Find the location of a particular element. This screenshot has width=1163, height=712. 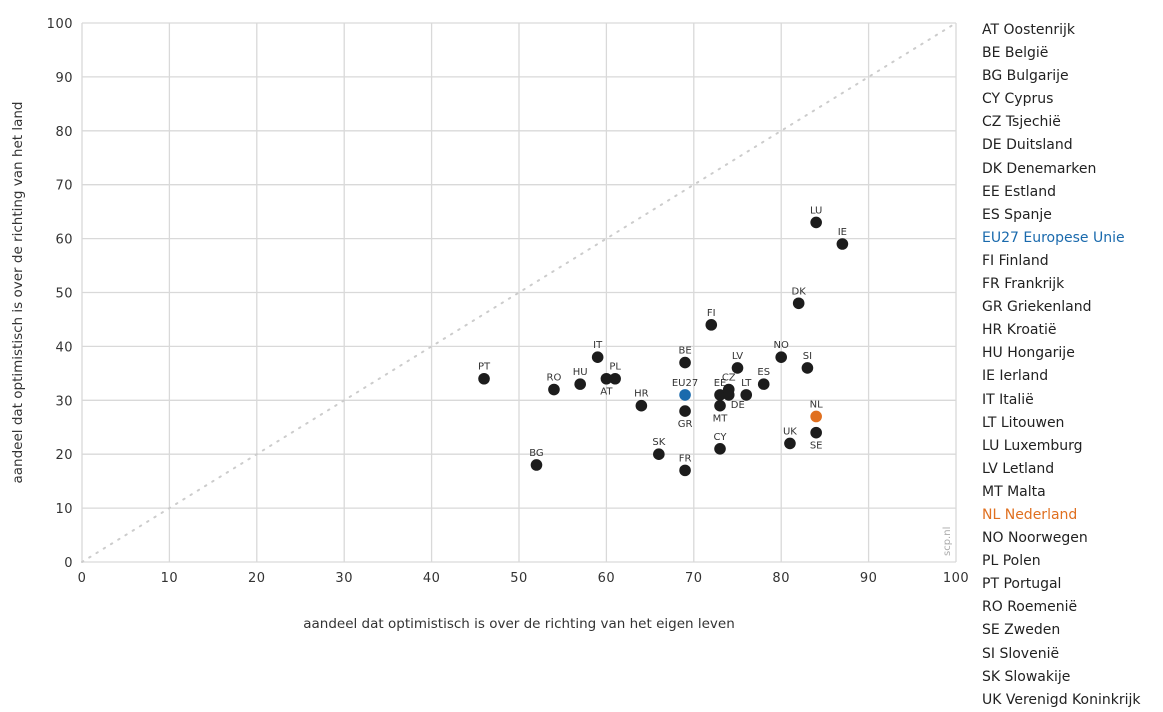

data-point-be is located at coordinates (685, 362).